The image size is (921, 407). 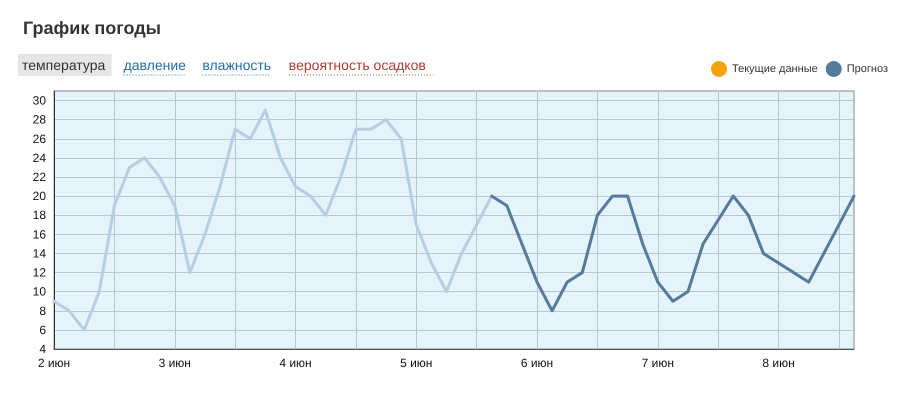 What do you see at coordinates (39, 234) in the screenshot?
I see `y-tick-label: 16` at bounding box center [39, 234].